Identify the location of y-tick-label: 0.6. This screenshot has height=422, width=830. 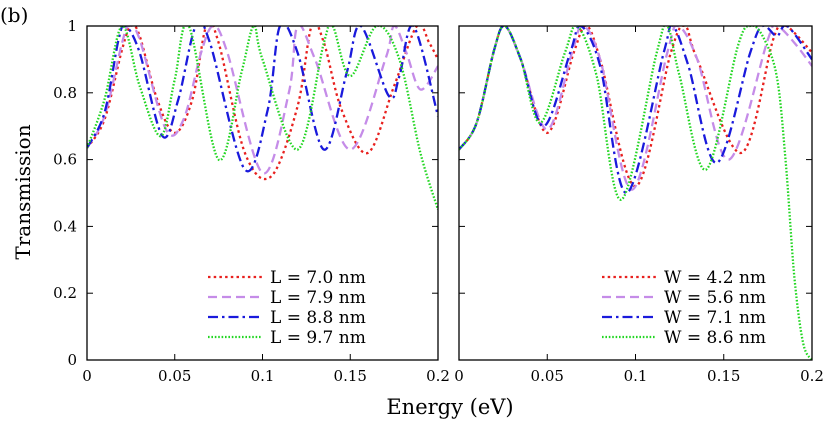
(65, 160).